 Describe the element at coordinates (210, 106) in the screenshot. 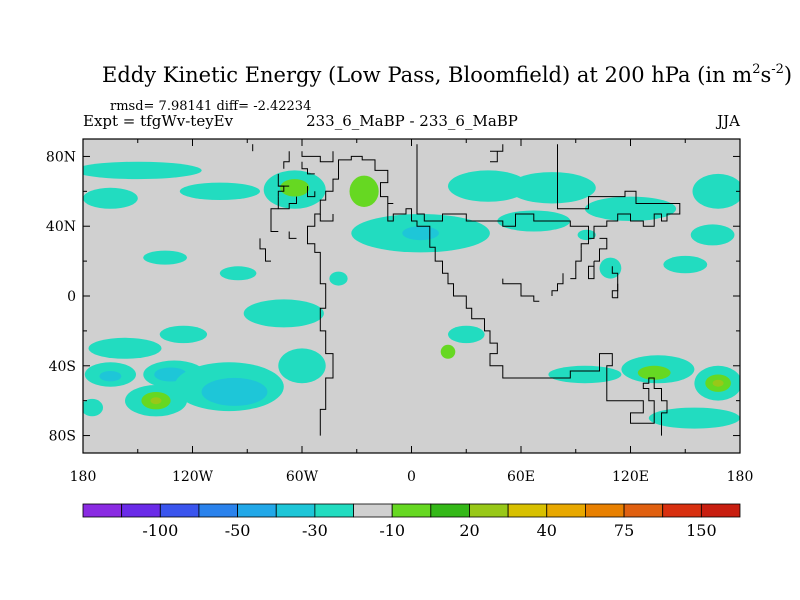

I see `stats-label: rmsd= 7.98141 diff= -2.42234` at that location.